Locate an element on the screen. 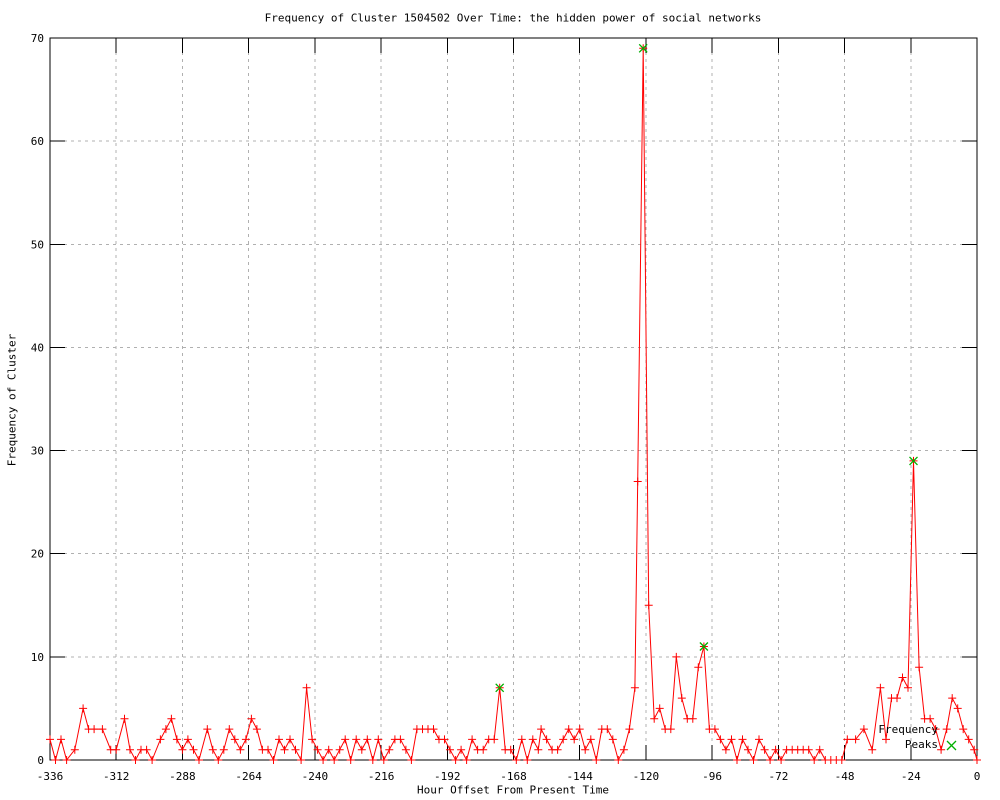 The width and height of the screenshot is (1000, 800). x-tick-label: -288 is located at coordinates (182, 776).